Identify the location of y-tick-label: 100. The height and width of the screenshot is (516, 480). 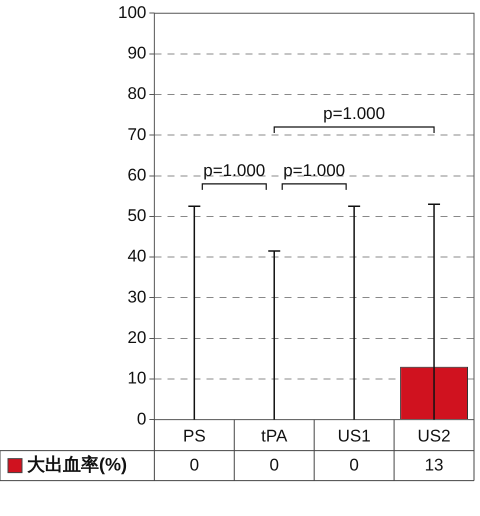
(132, 12).